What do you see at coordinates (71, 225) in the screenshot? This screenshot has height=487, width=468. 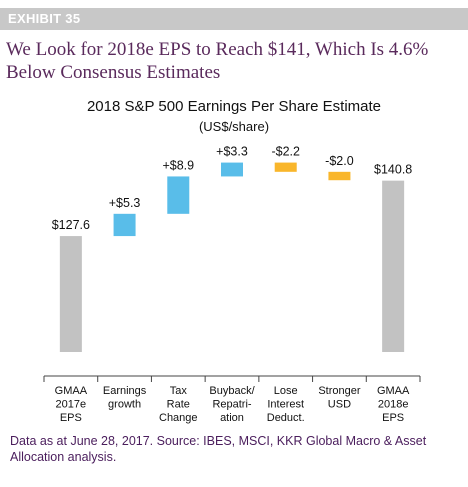 I see `bar-value-label-1: $127.6` at bounding box center [71, 225].